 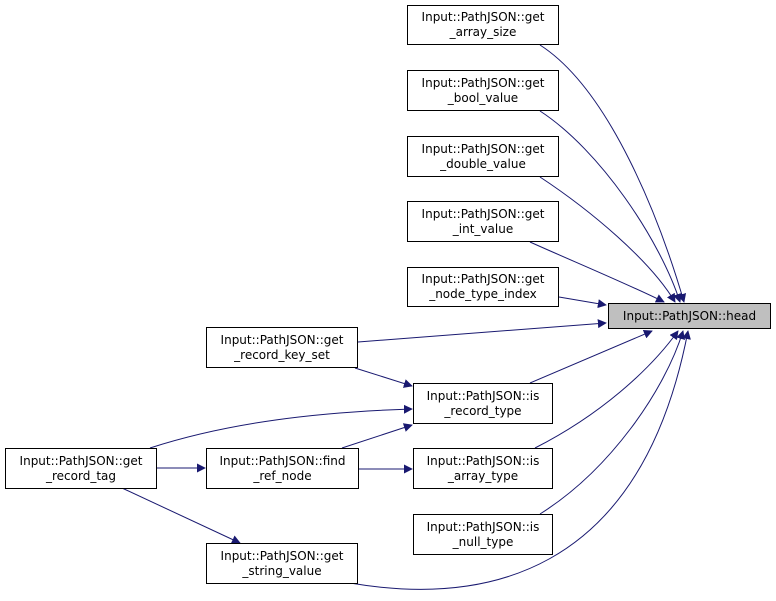 What do you see at coordinates (377, 436) in the screenshot?
I see `edge-find-ref-node-to-is-record-type` at bounding box center [377, 436].